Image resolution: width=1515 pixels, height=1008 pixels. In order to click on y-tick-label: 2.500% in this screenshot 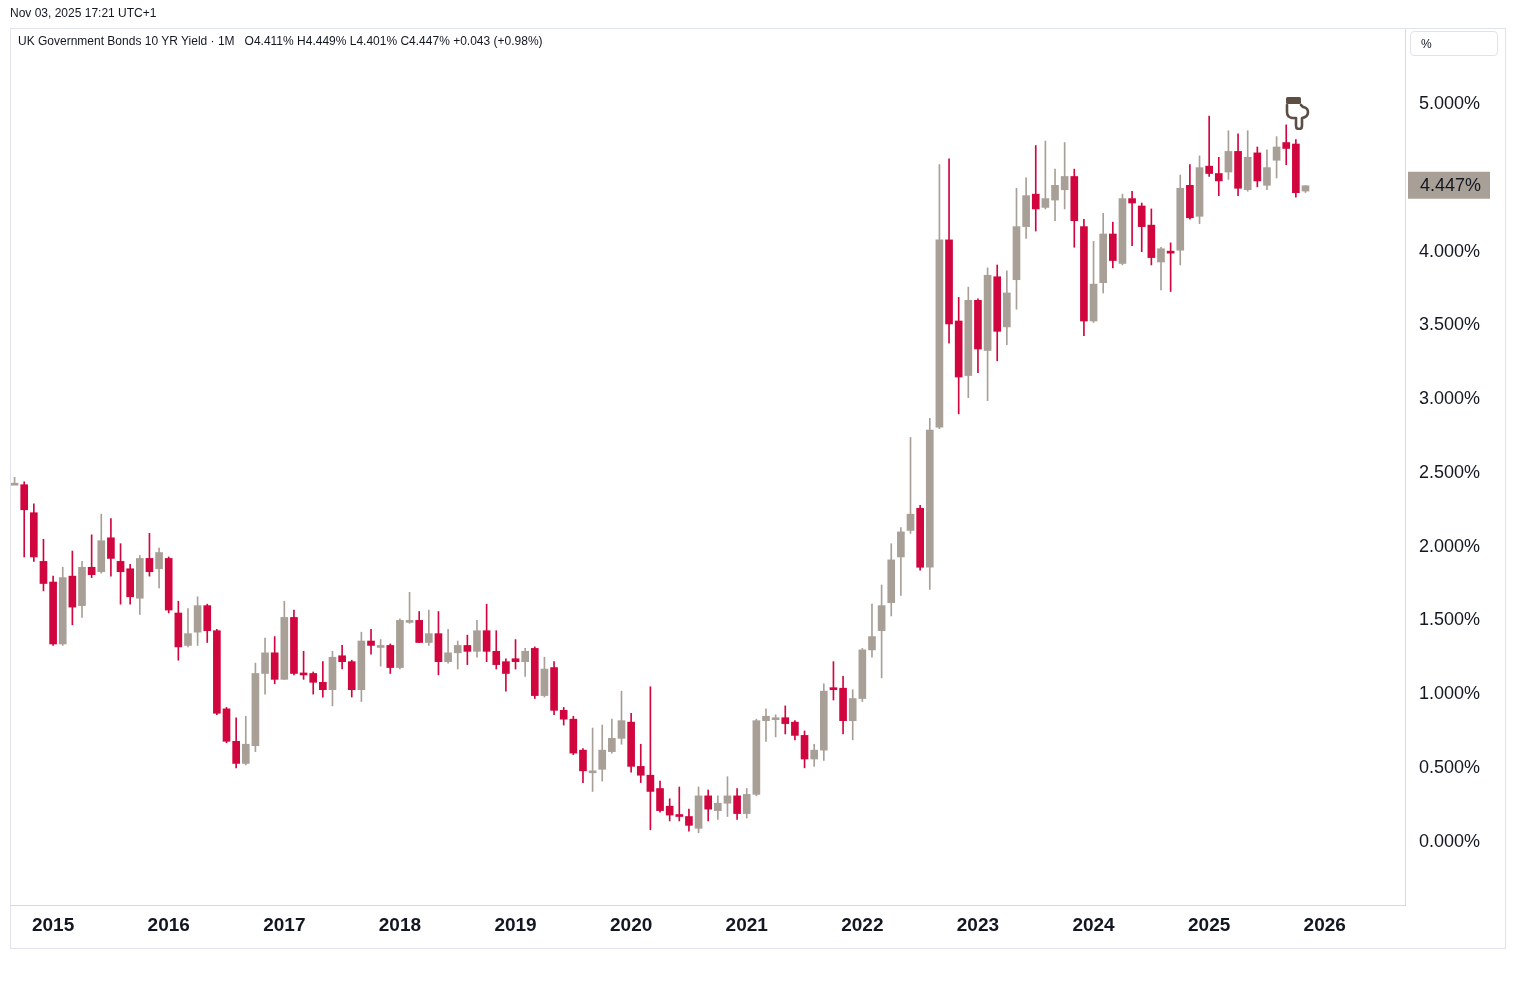, I will do `click(1450, 471)`.